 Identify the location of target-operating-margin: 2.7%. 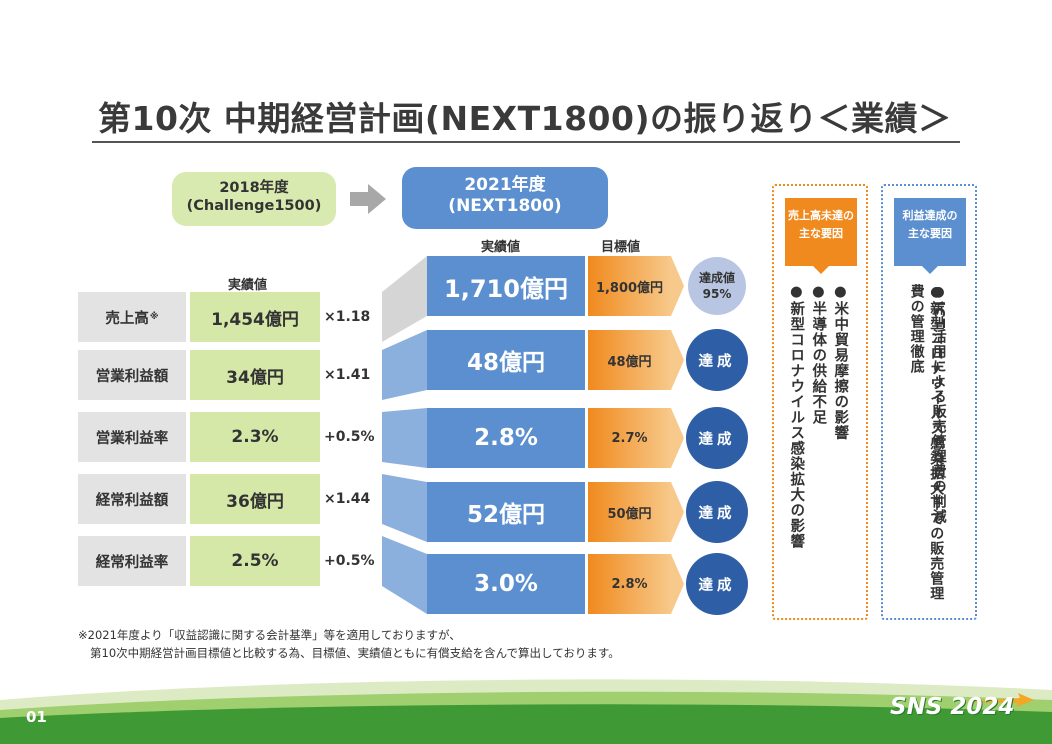
(636, 438).